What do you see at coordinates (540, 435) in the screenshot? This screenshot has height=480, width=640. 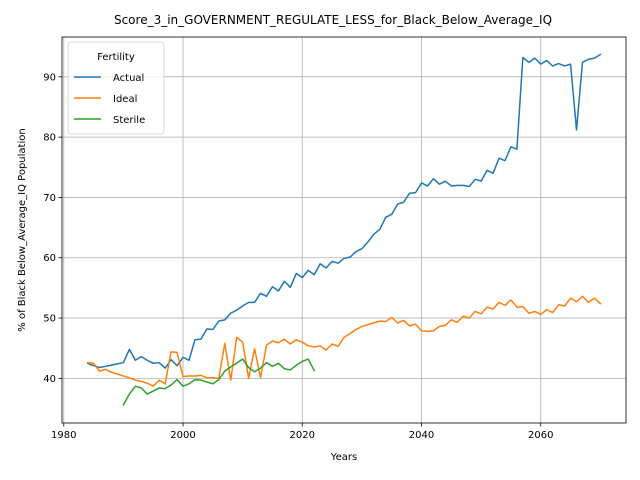 I see `x-tick-label: 2060` at bounding box center [540, 435].